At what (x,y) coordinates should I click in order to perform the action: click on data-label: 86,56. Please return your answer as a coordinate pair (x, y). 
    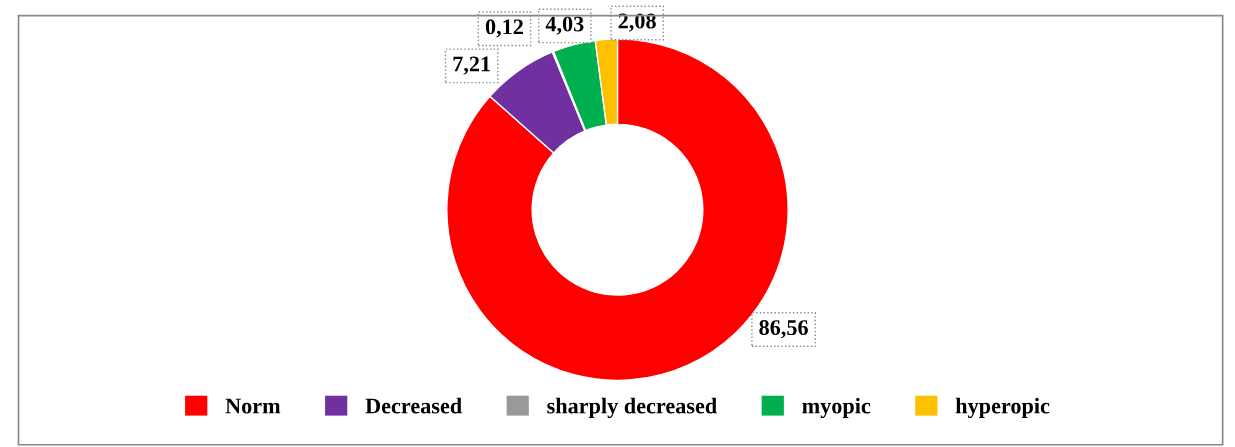
    Looking at the image, I should click on (783, 329).